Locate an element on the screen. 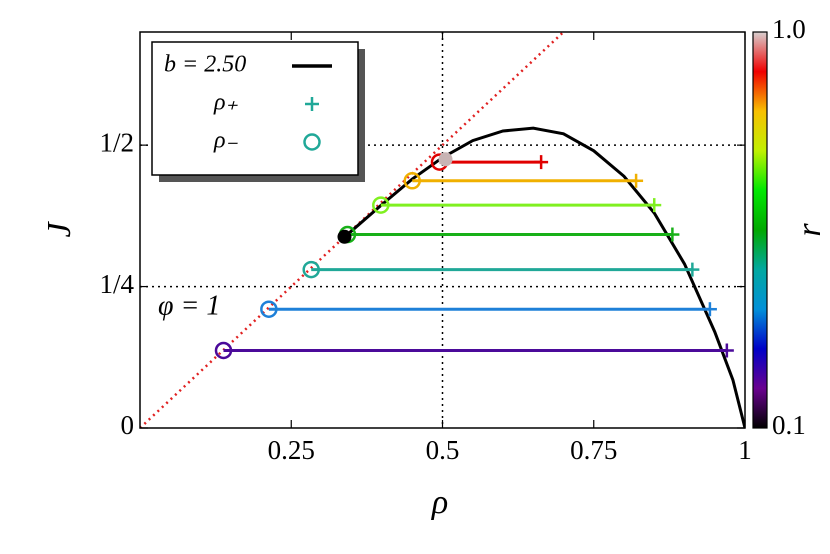 The height and width of the screenshot is (554, 830). x-tick-label: 0.5 is located at coordinates (443, 450).